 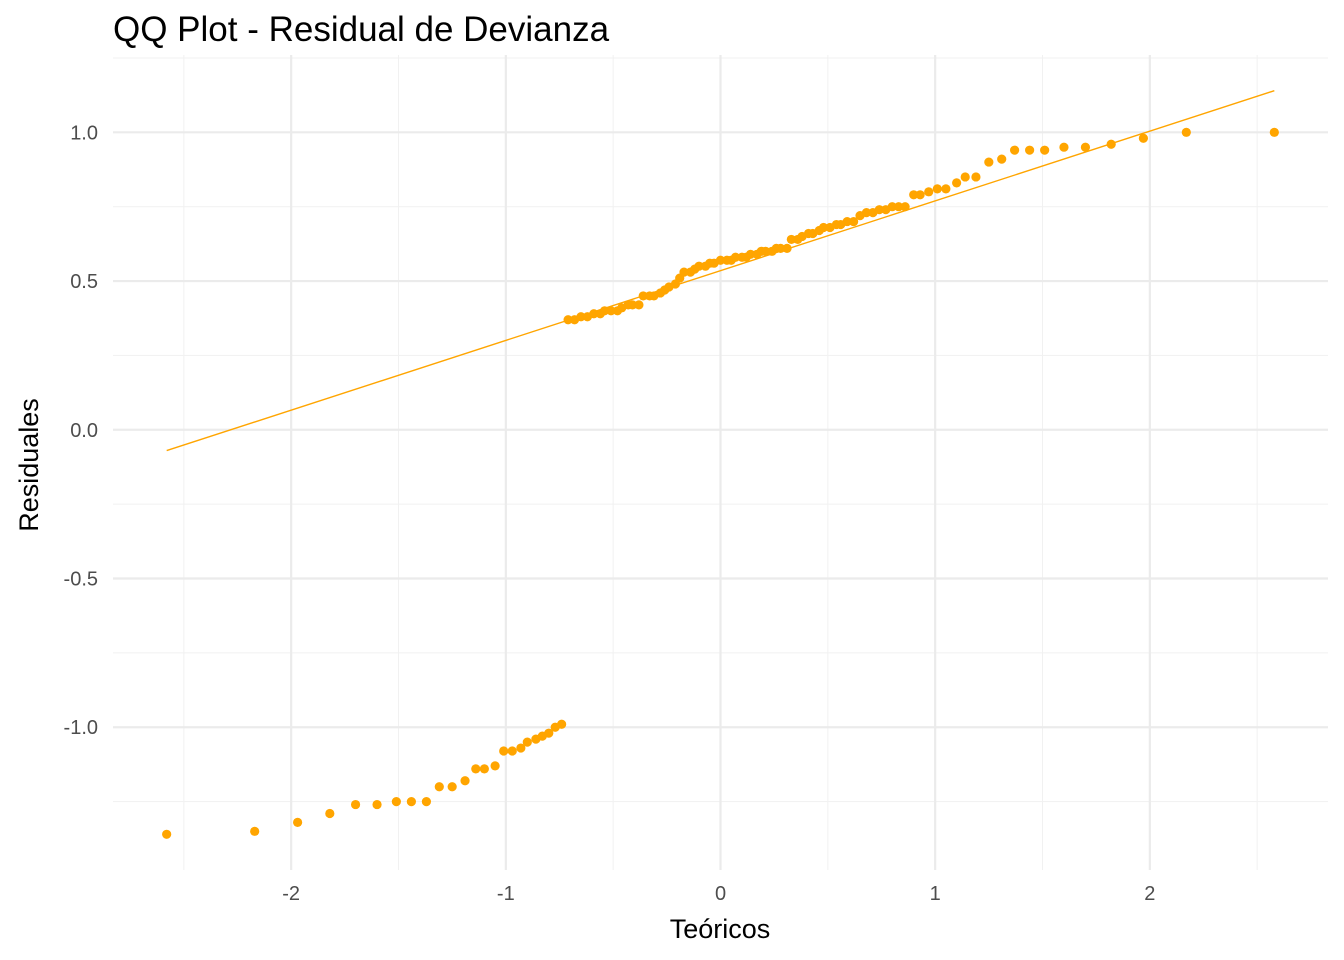 What do you see at coordinates (29, 465) in the screenshot?
I see `y-axis-title: Residuales` at bounding box center [29, 465].